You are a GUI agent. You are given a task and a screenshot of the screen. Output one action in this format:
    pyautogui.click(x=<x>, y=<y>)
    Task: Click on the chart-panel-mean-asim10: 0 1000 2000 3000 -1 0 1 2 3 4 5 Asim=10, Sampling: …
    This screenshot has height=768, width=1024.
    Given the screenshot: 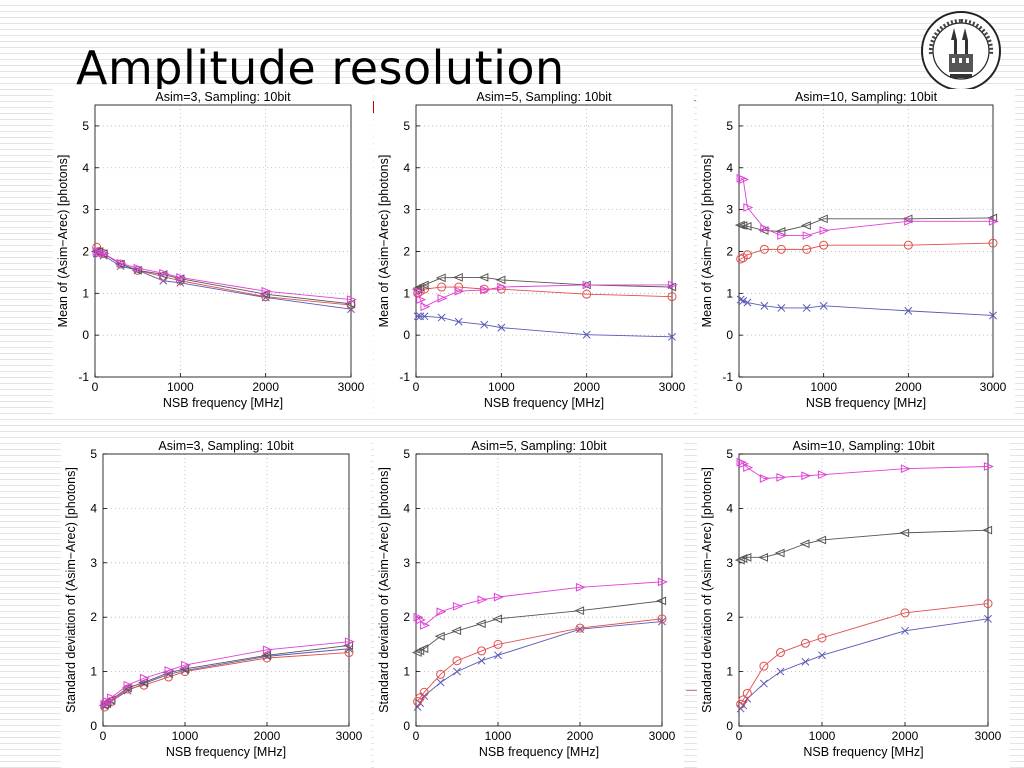 What is the action you would take?
    pyautogui.click(x=856, y=254)
    